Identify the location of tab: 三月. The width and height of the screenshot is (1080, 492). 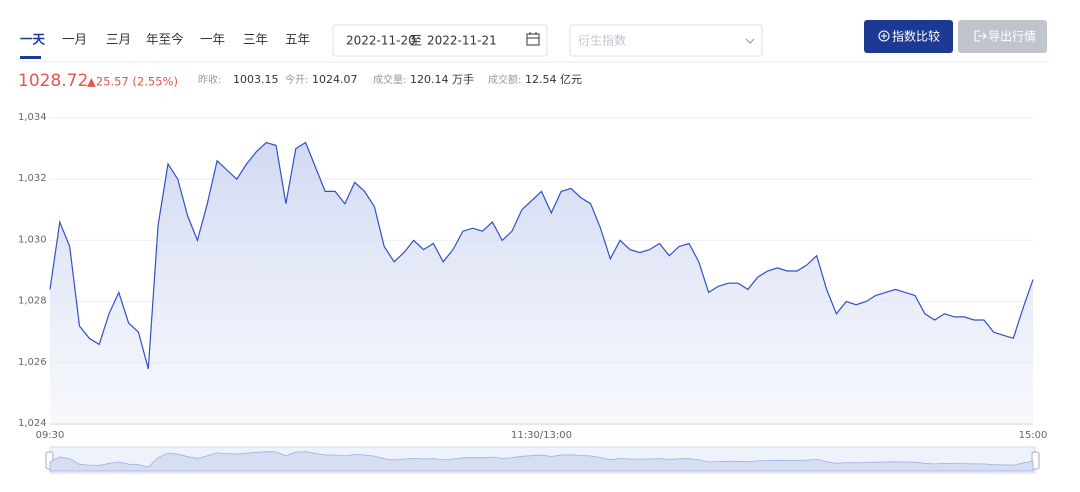
(118, 39).